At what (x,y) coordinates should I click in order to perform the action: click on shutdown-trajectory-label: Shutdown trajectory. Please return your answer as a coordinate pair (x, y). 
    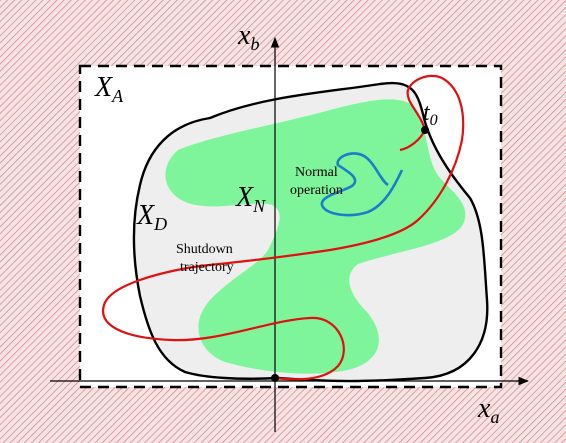
    Looking at the image, I should click on (206, 258).